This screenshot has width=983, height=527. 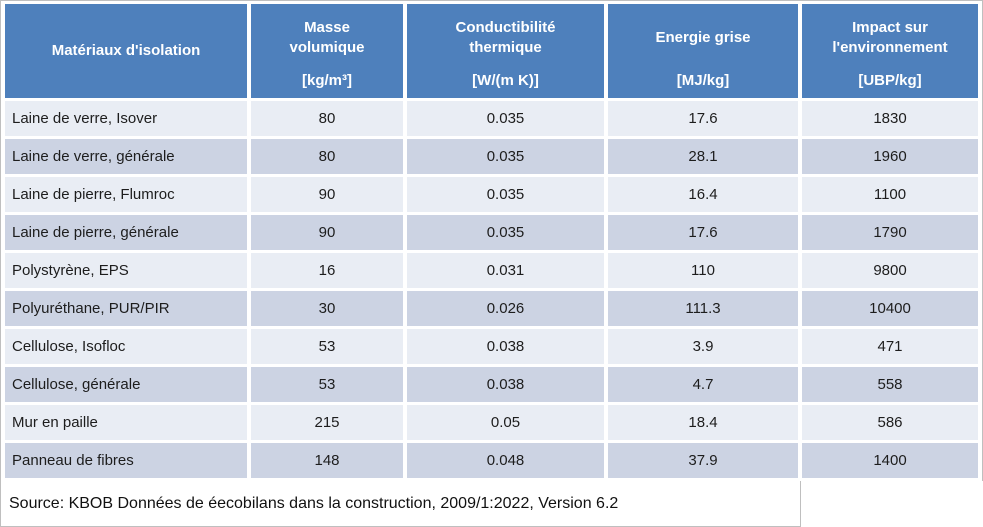 What do you see at coordinates (890, 118) in the screenshot?
I see `cell-environmental-impact: 1830` at bounding box center [890, 118].